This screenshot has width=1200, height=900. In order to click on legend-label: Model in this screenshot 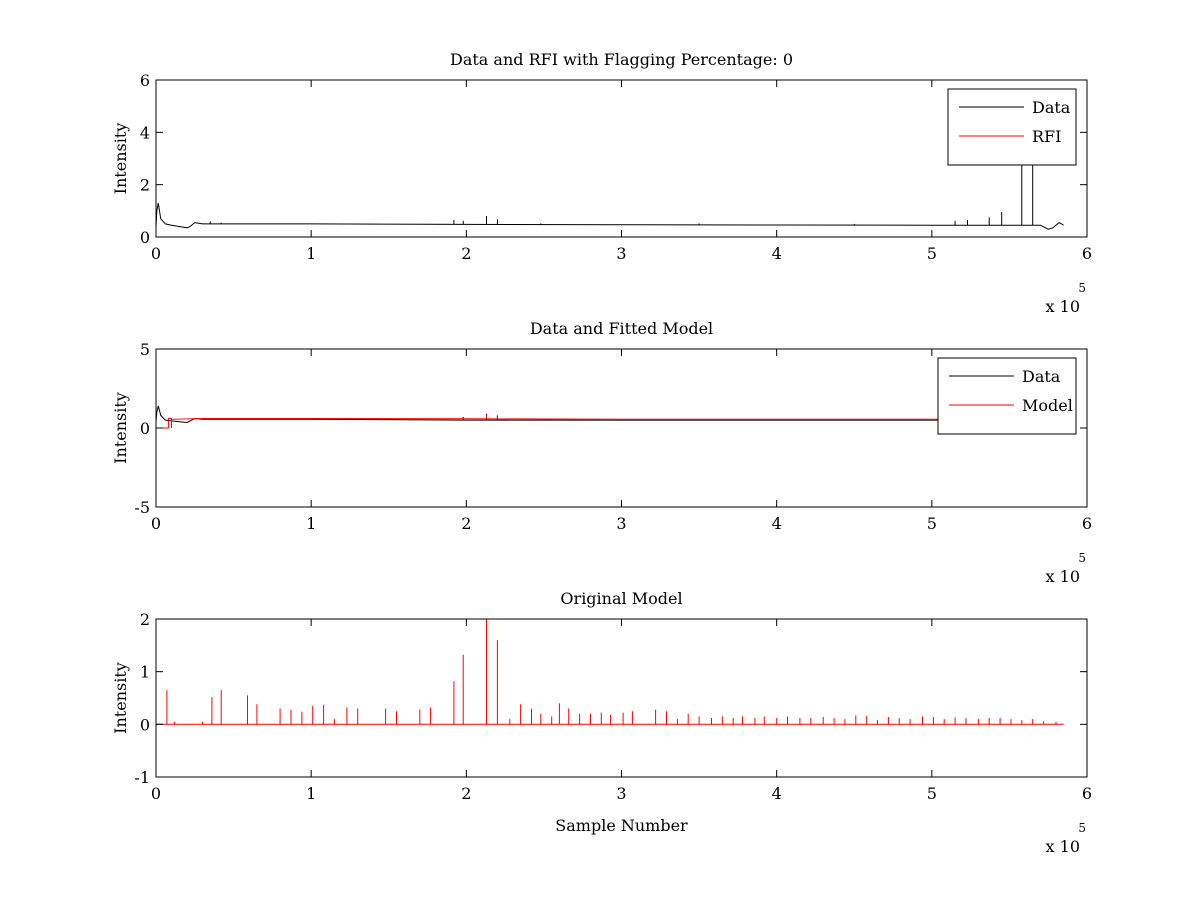, I will do `click(1047, 405)`.